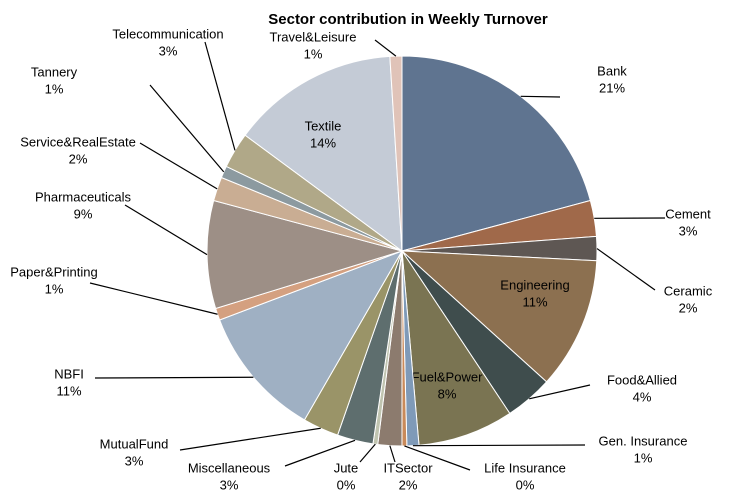 Image resolution: width=733 pixels, height=492 pixels. What do you see at coordinates (525, 467) in the screenshot?
I see `slice-label: Life Insurance` at bounding box center [525, 467].